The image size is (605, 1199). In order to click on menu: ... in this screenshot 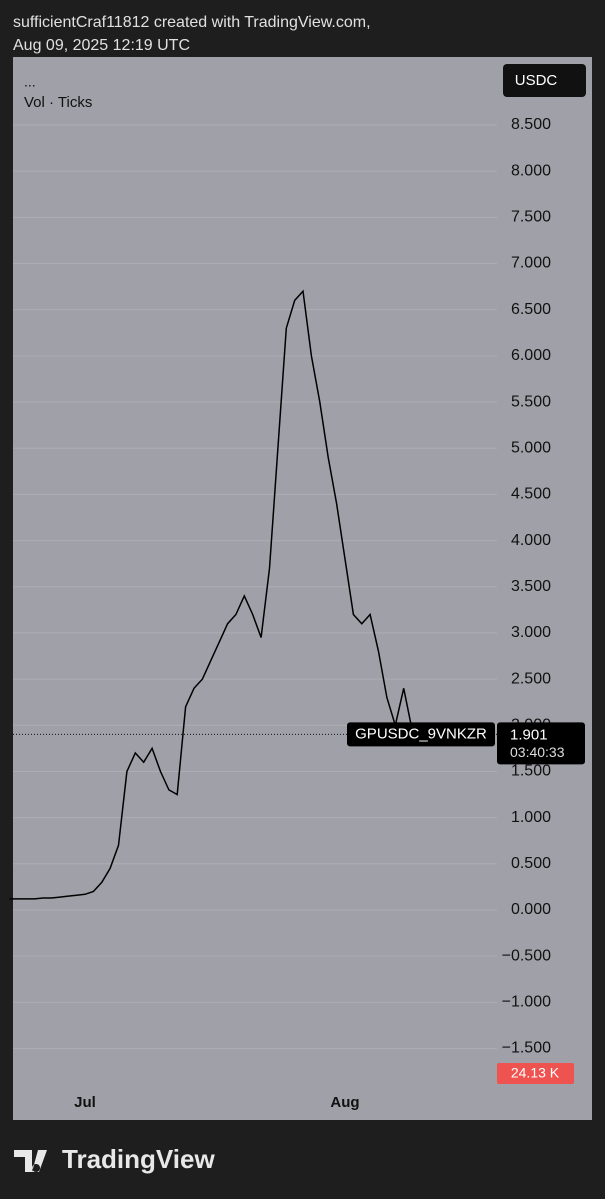, I will do `click(30, 82)`.